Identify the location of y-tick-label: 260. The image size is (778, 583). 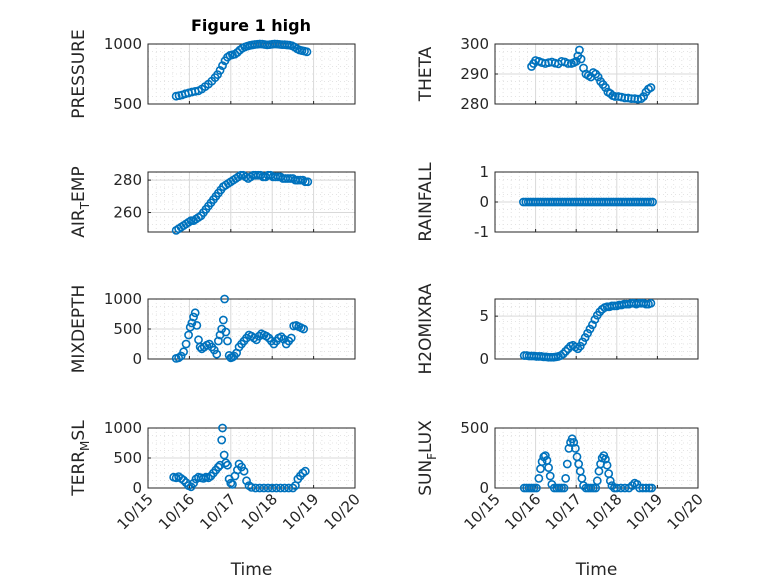
(127, 213).